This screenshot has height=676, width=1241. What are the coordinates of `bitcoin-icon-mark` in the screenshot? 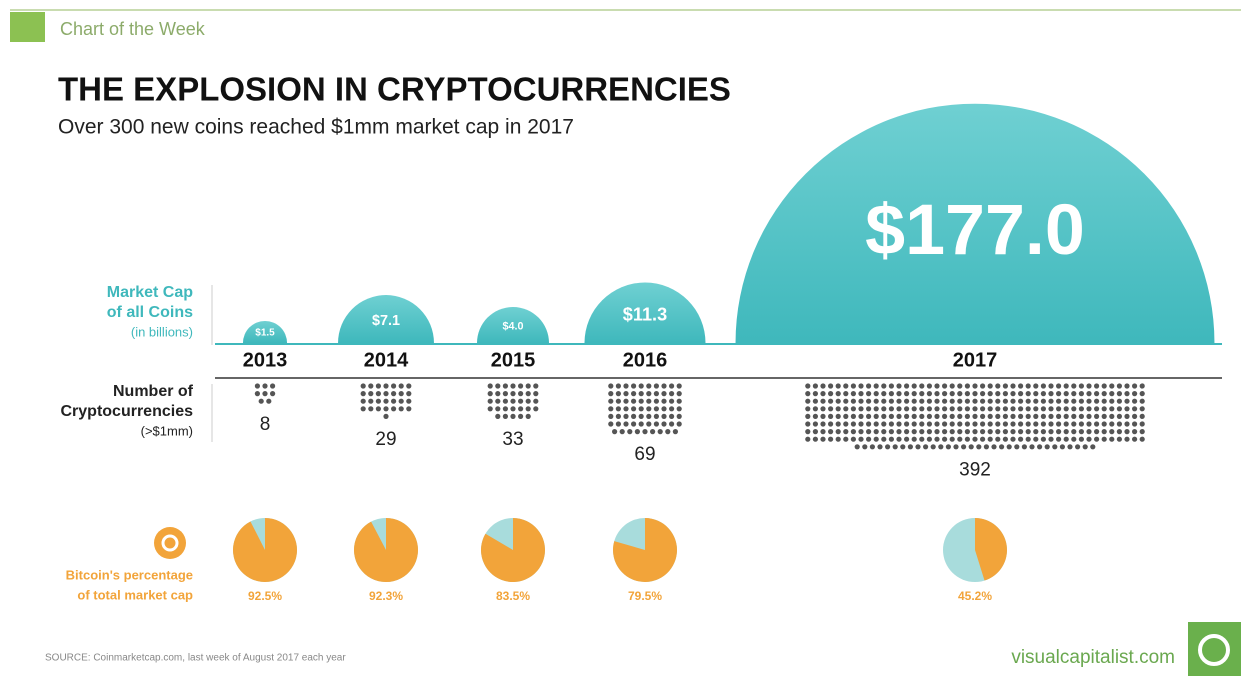 It's located at (170, 543).